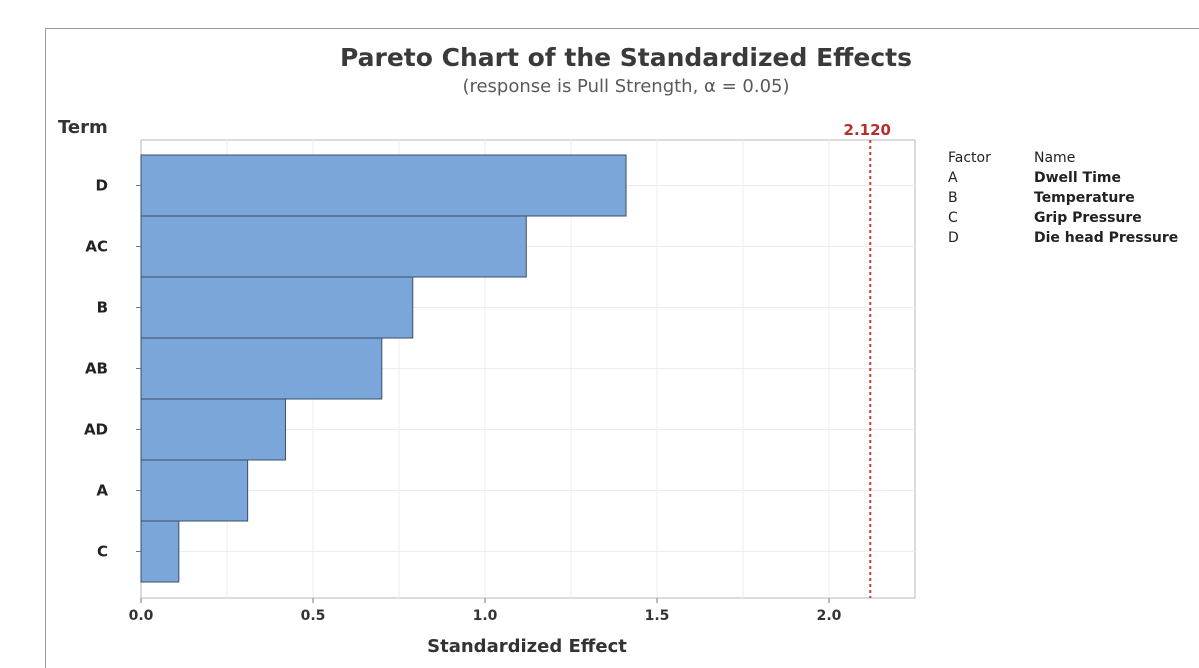 This screenshot has width=1199, height=668. What do you see at coordinates (333, 246) in the screenshot?
I see `bar-ac` at bounding box center [333, 246].